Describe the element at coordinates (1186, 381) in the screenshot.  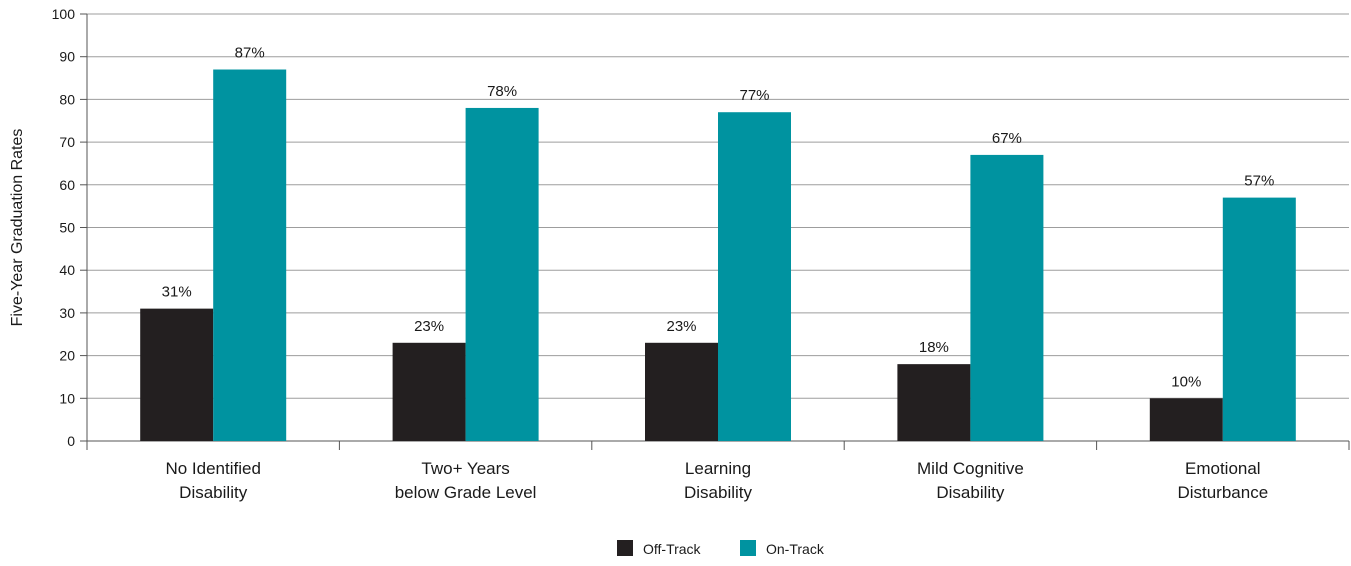
I see `data-label: 10%` at that location.